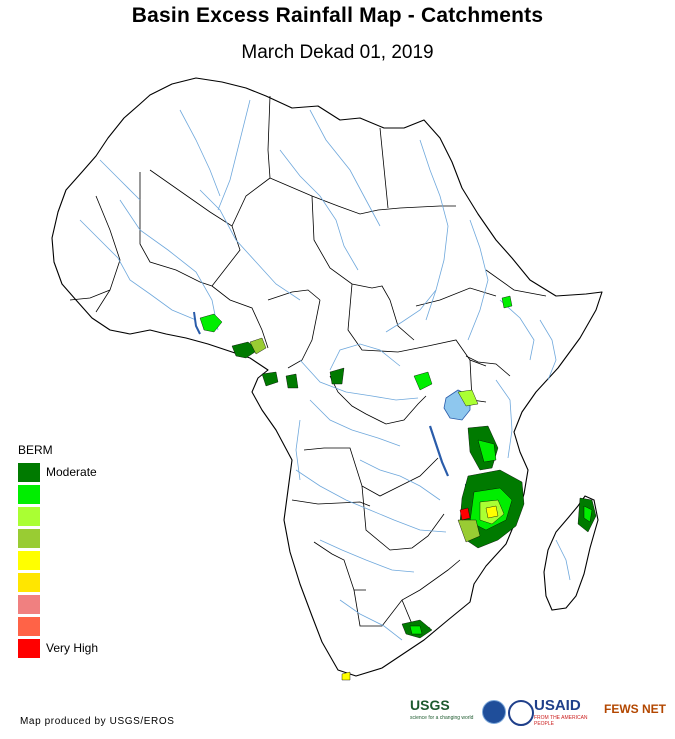  I want to click on usaid-seal-icon, so click(521, 713).